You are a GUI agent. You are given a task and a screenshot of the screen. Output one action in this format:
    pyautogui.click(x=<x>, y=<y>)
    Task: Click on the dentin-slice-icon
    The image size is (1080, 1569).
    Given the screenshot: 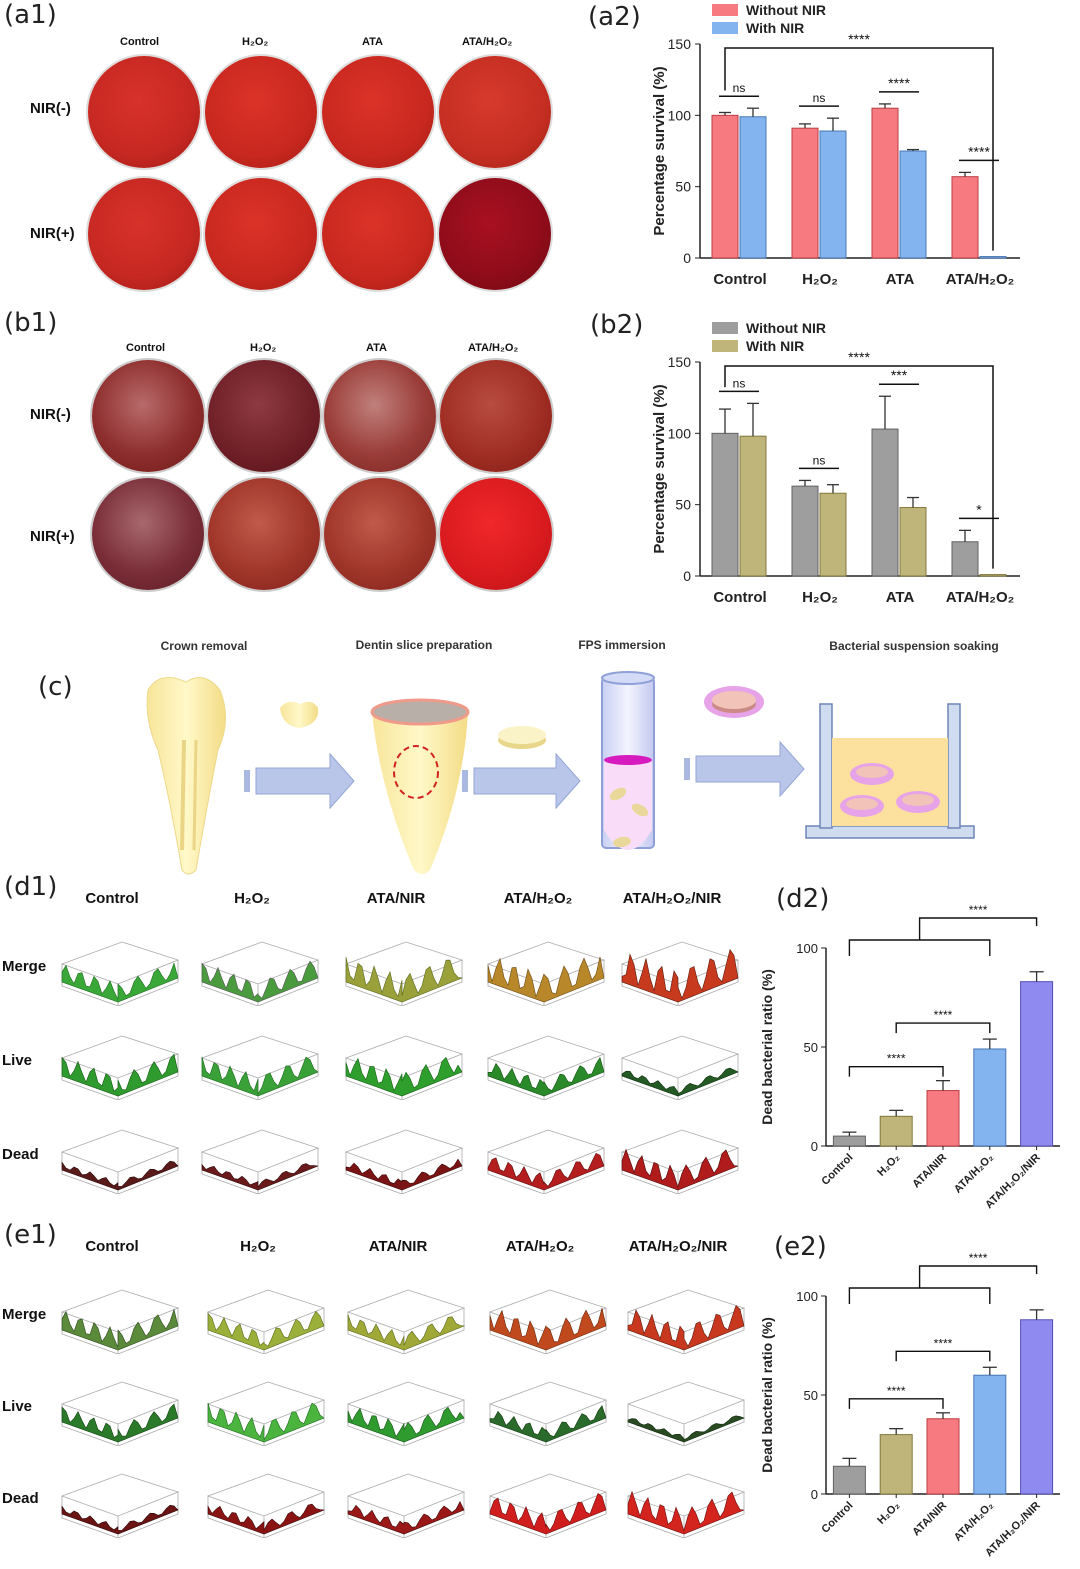 What is the action you would take?
    pyautogui.click(x=522, y=737)
    